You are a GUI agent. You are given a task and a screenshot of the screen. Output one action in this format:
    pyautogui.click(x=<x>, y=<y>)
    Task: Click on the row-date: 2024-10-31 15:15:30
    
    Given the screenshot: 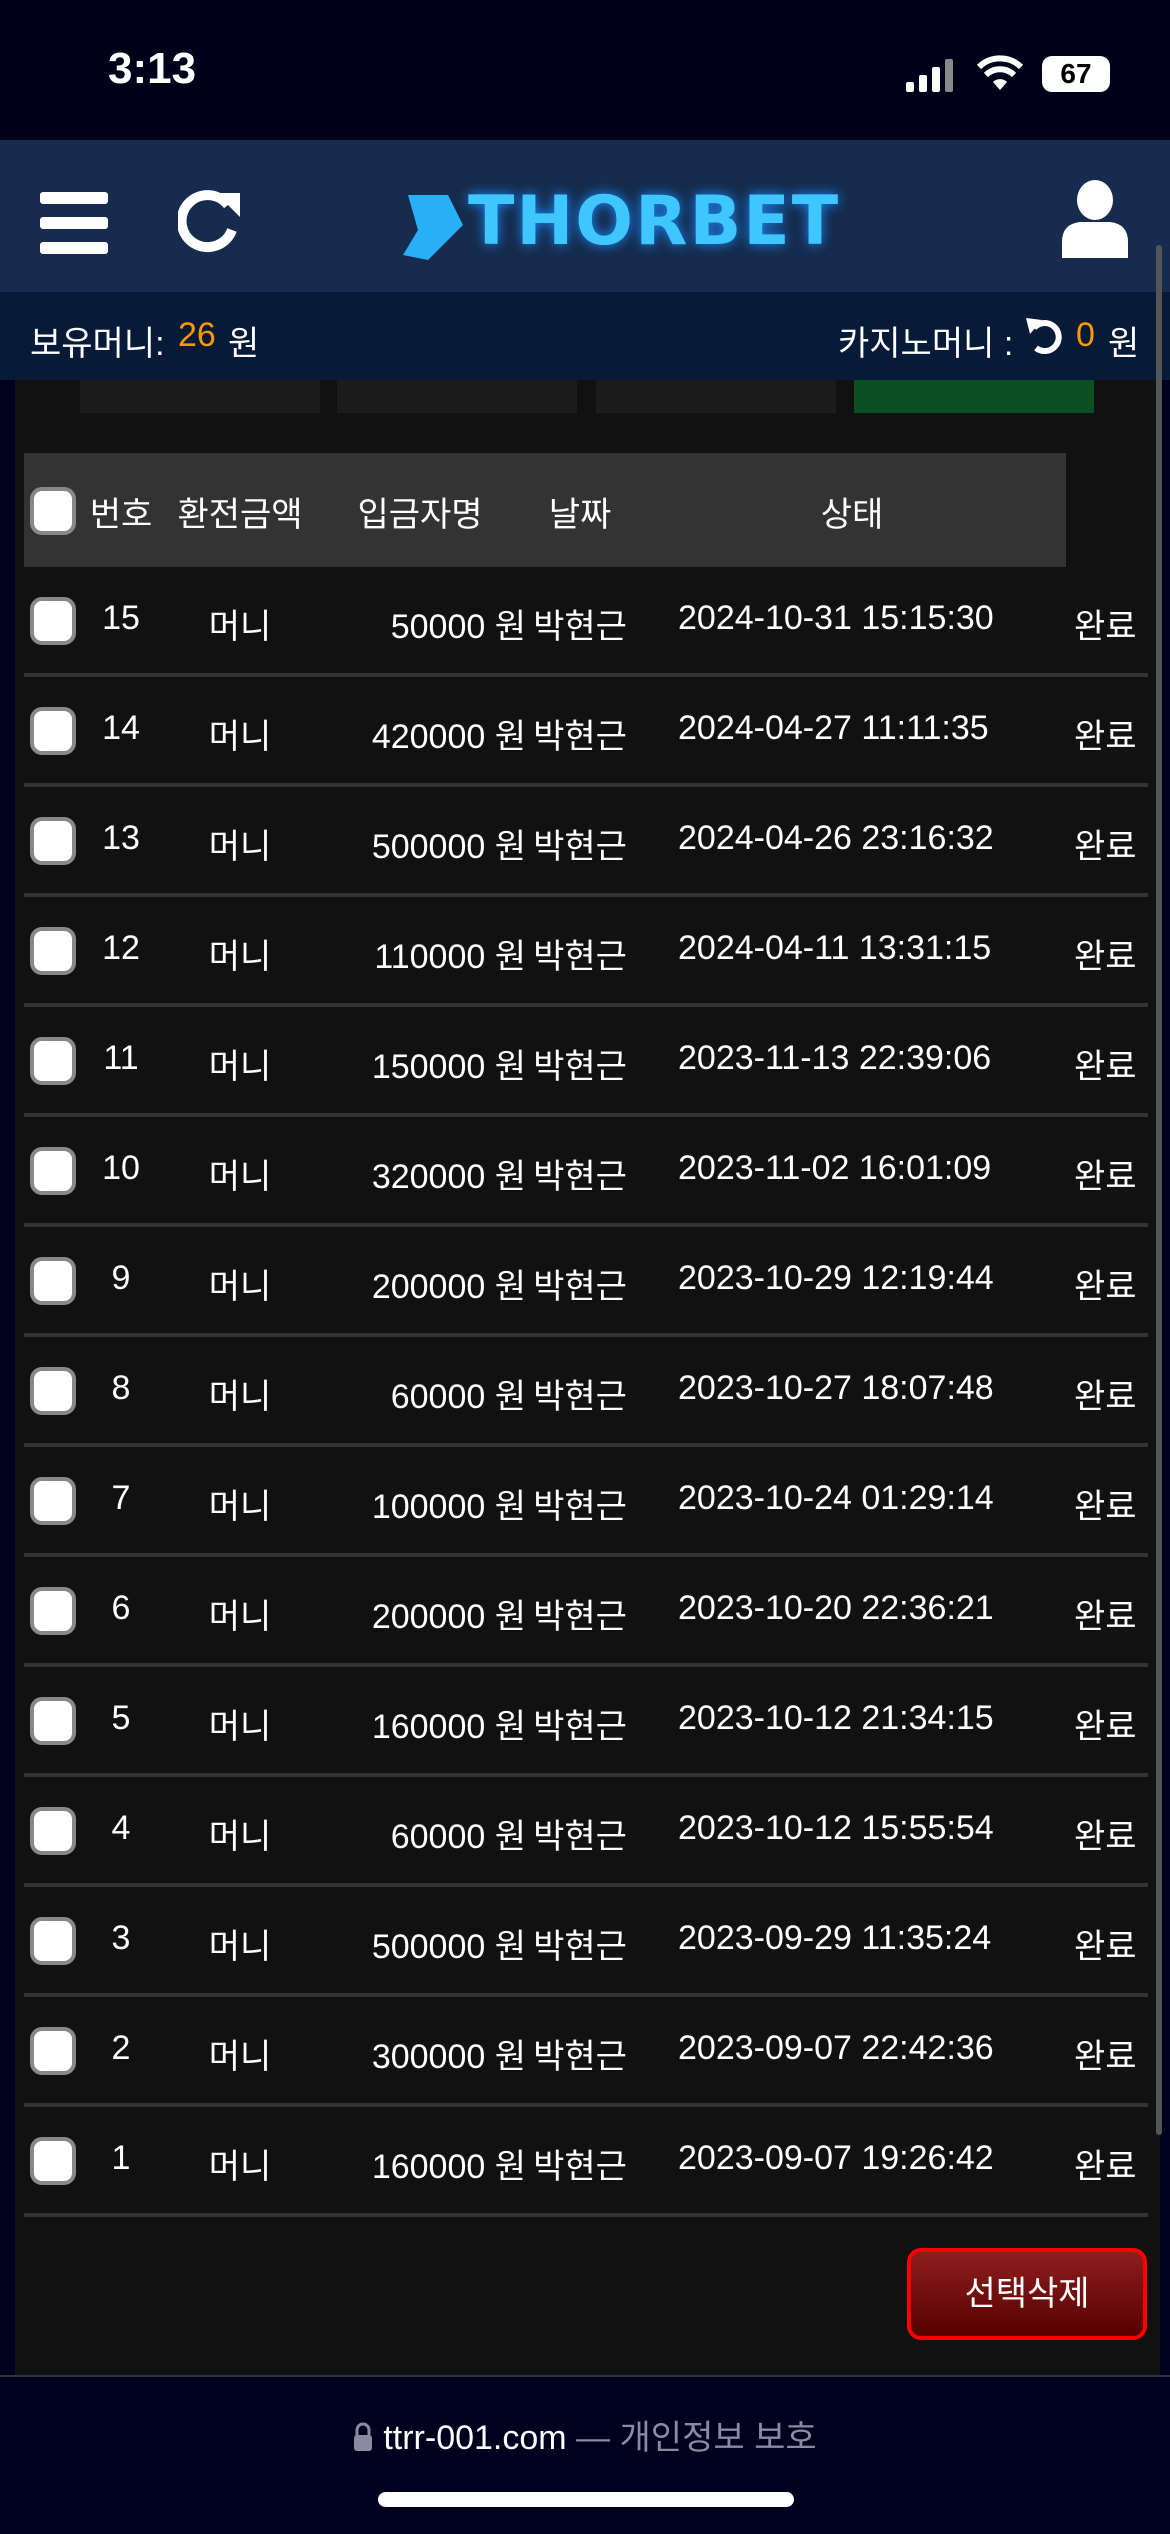 What is the action you would take?
    pyautogui.click(x=836, y=618)
    